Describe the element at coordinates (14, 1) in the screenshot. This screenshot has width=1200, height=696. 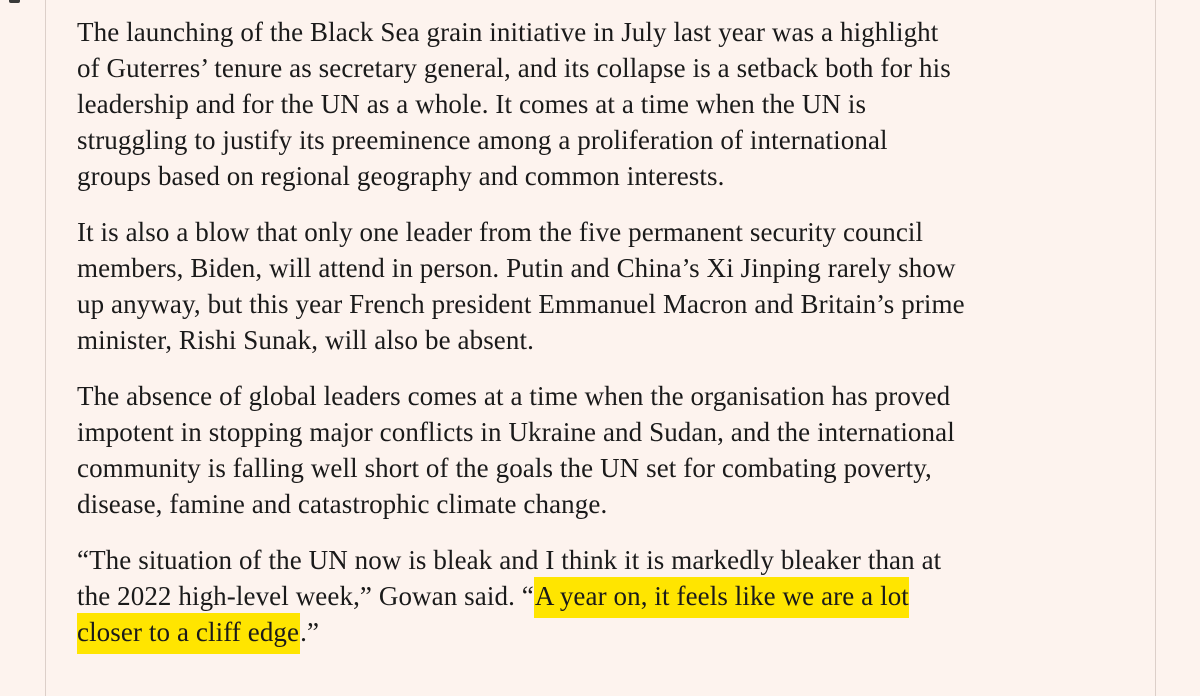
I see `cutoff-artifact` at that location.